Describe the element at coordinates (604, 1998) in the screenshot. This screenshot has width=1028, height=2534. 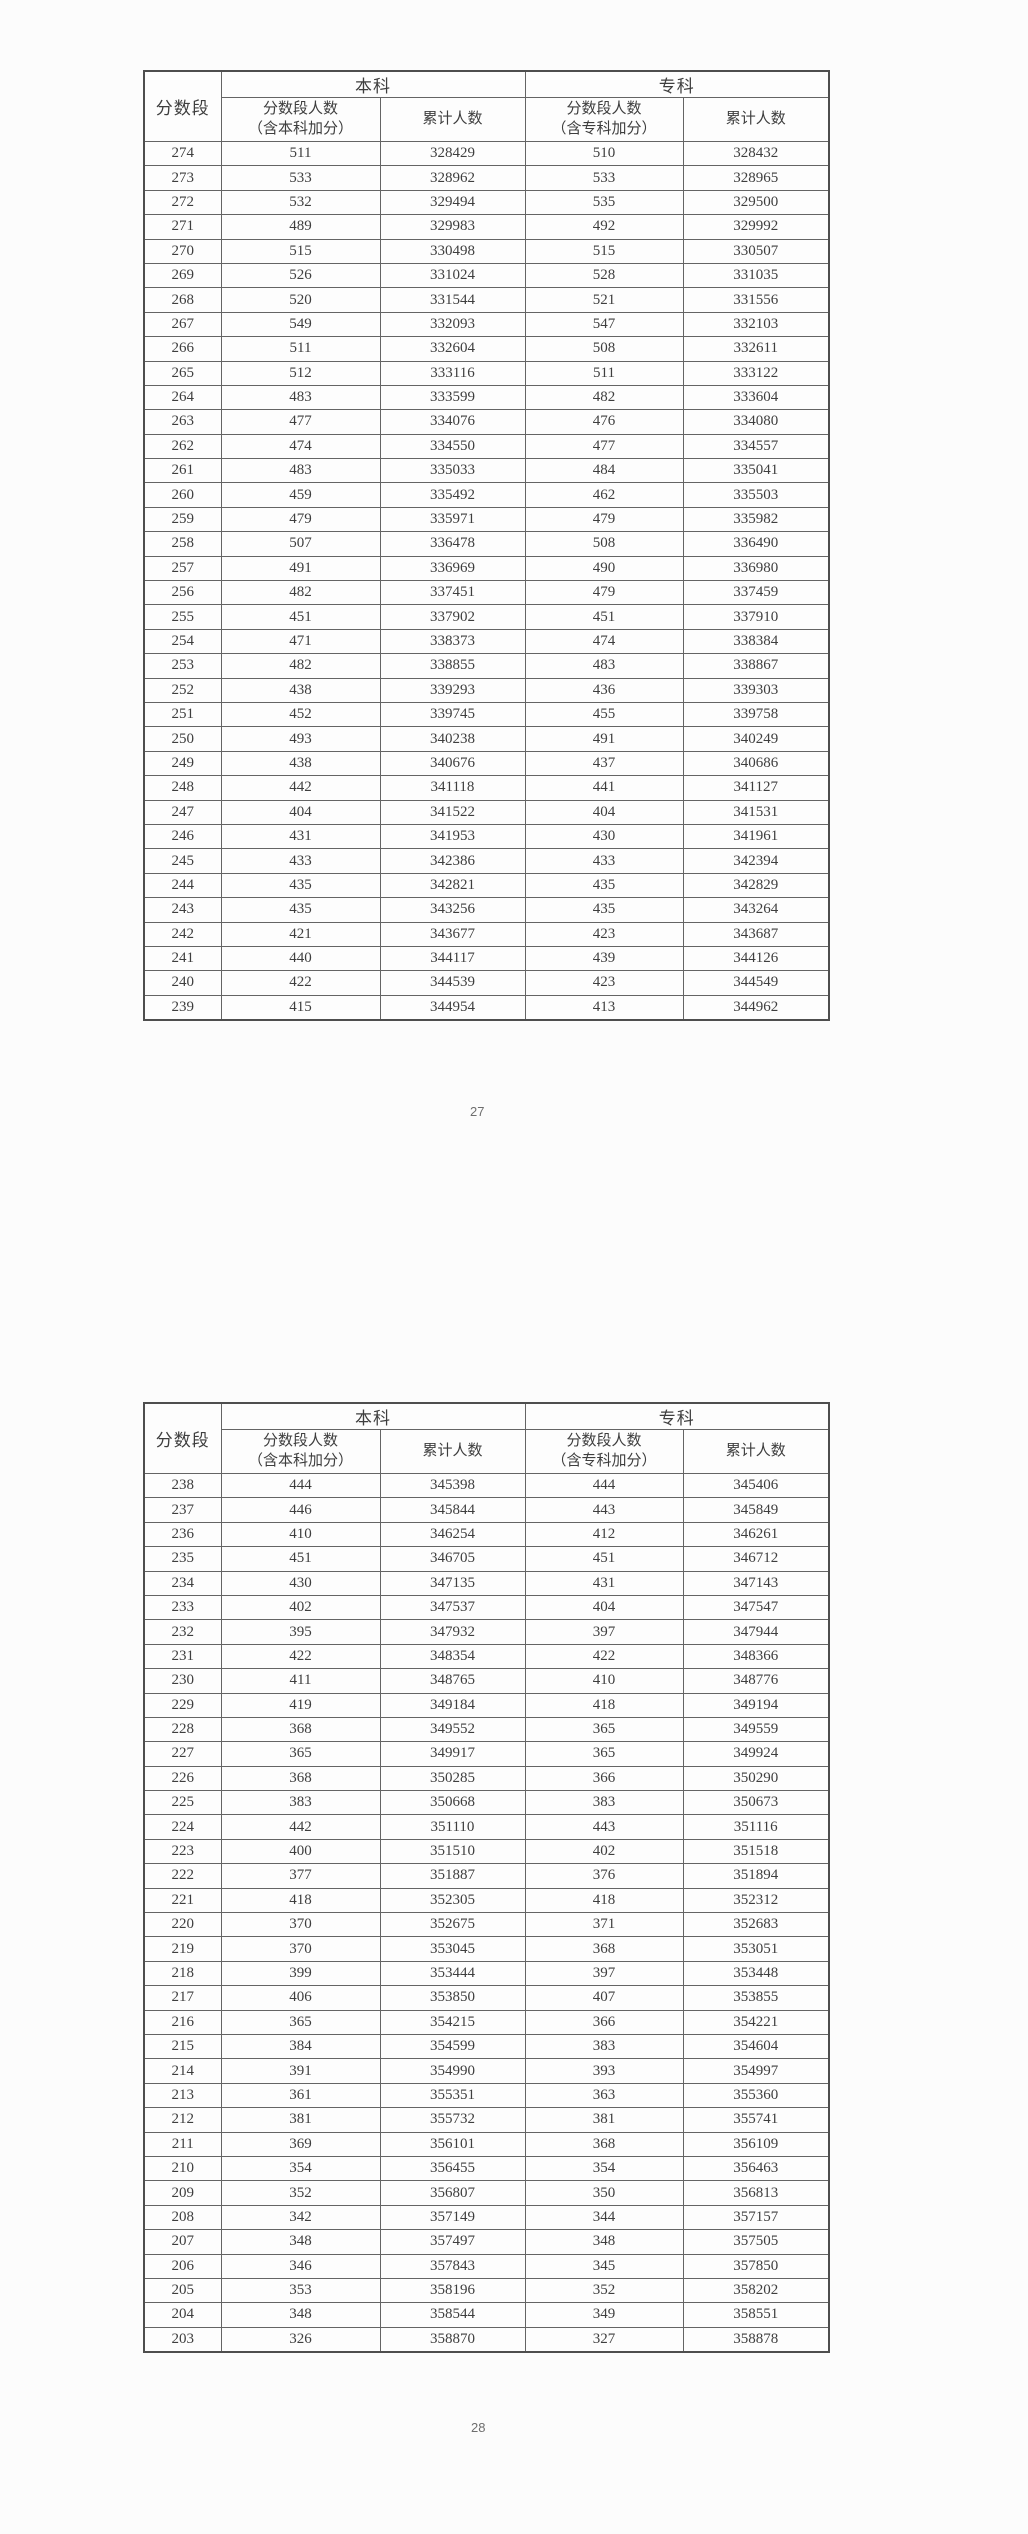
I see `table-cell: 407` at that location.